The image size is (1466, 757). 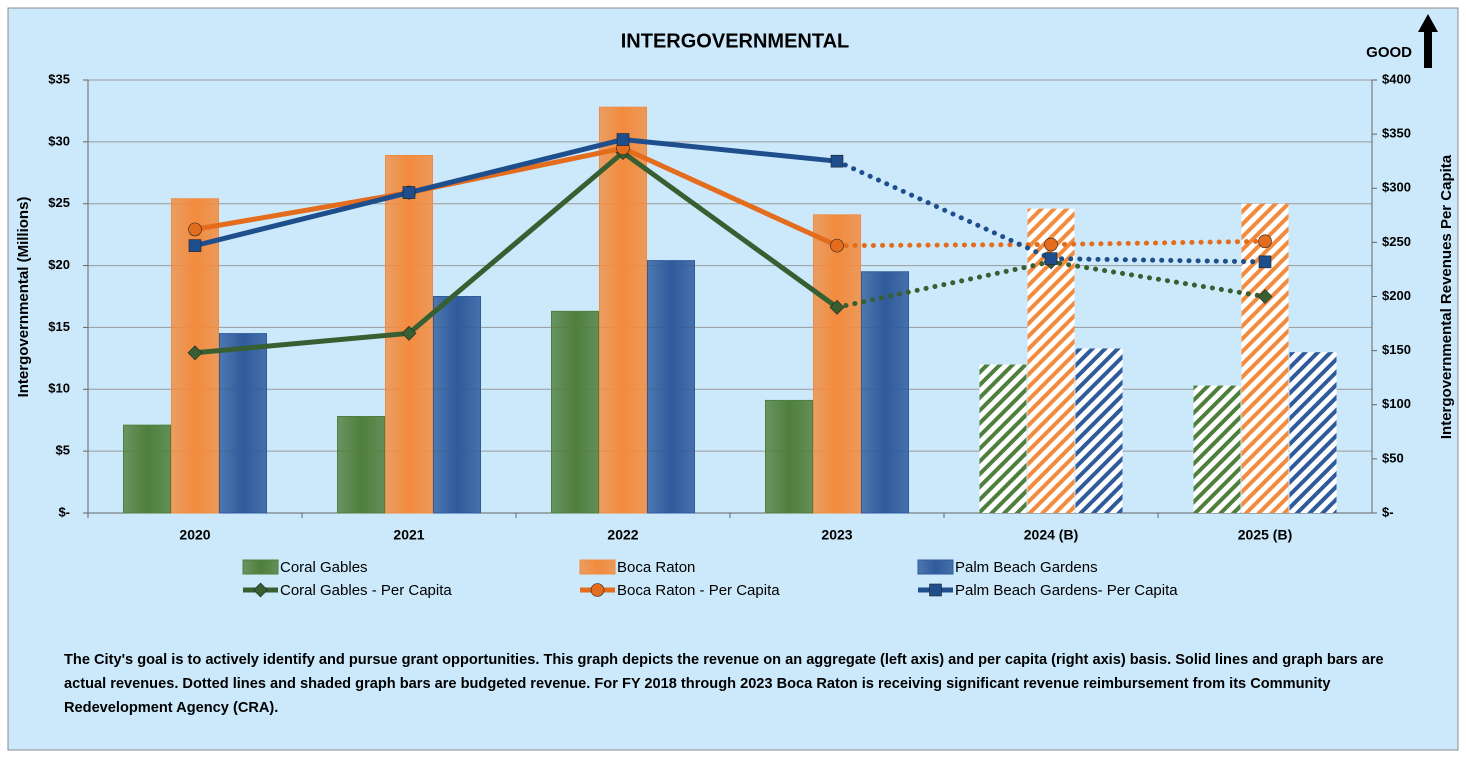 What do you see at coordinates (1428, 41) in the screenshot?
I see `up-arrow` at bounding box center [1428, 41].